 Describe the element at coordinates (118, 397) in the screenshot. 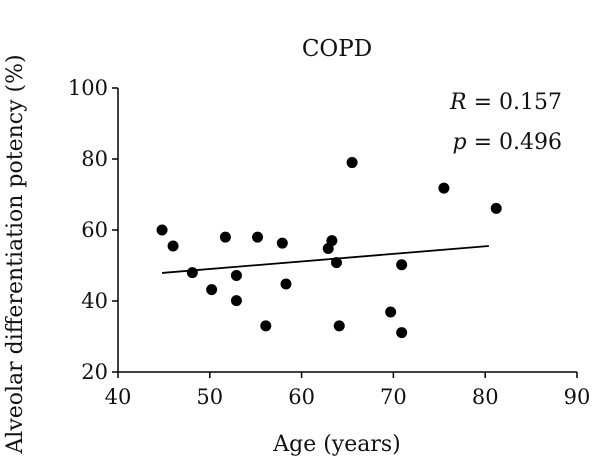

I see `x-tick-label: 40` at that location.